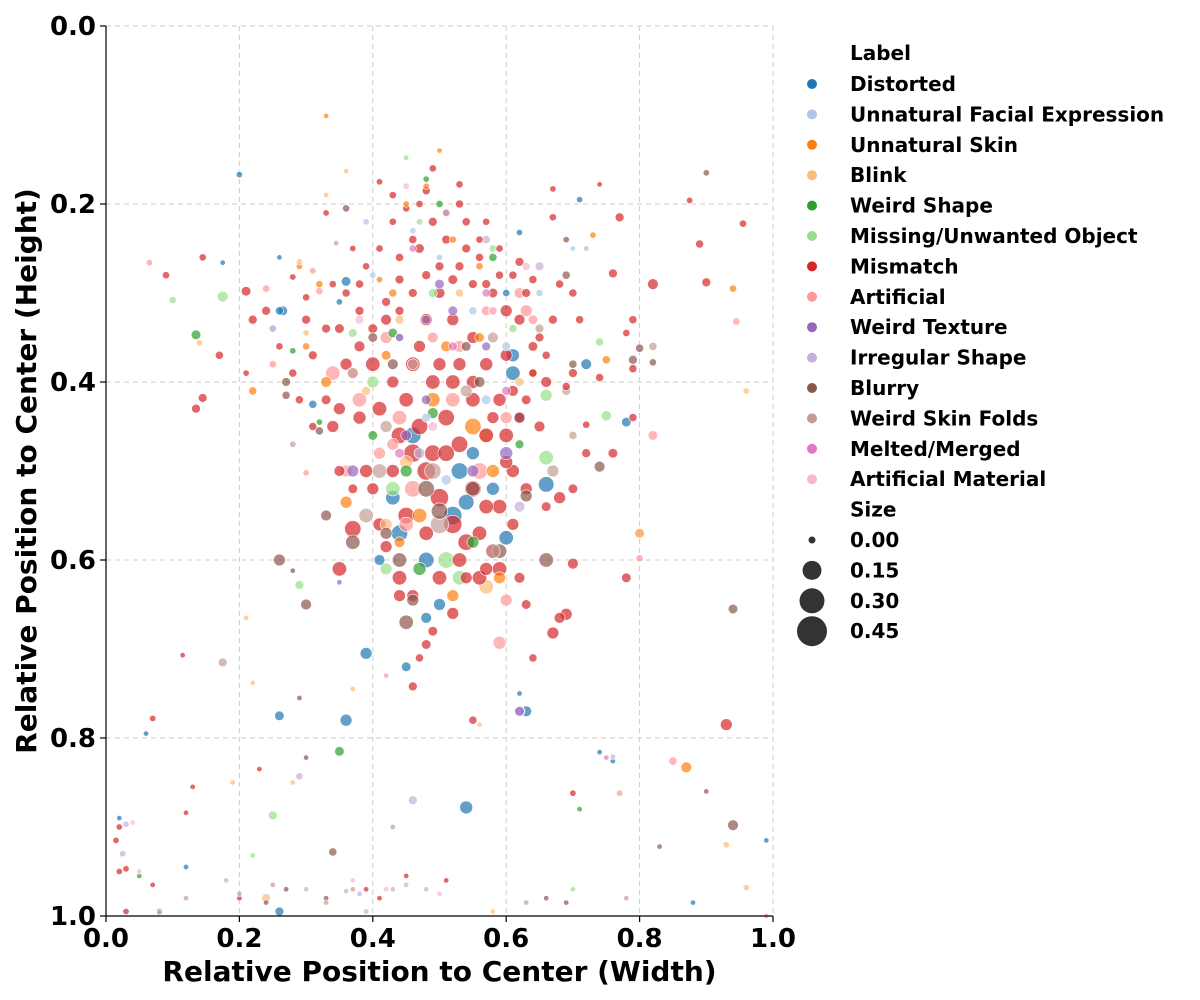  Describe the element at coordinates (874, 631) in the screenshot. I see `legend-size-label: 0.45` at that location.